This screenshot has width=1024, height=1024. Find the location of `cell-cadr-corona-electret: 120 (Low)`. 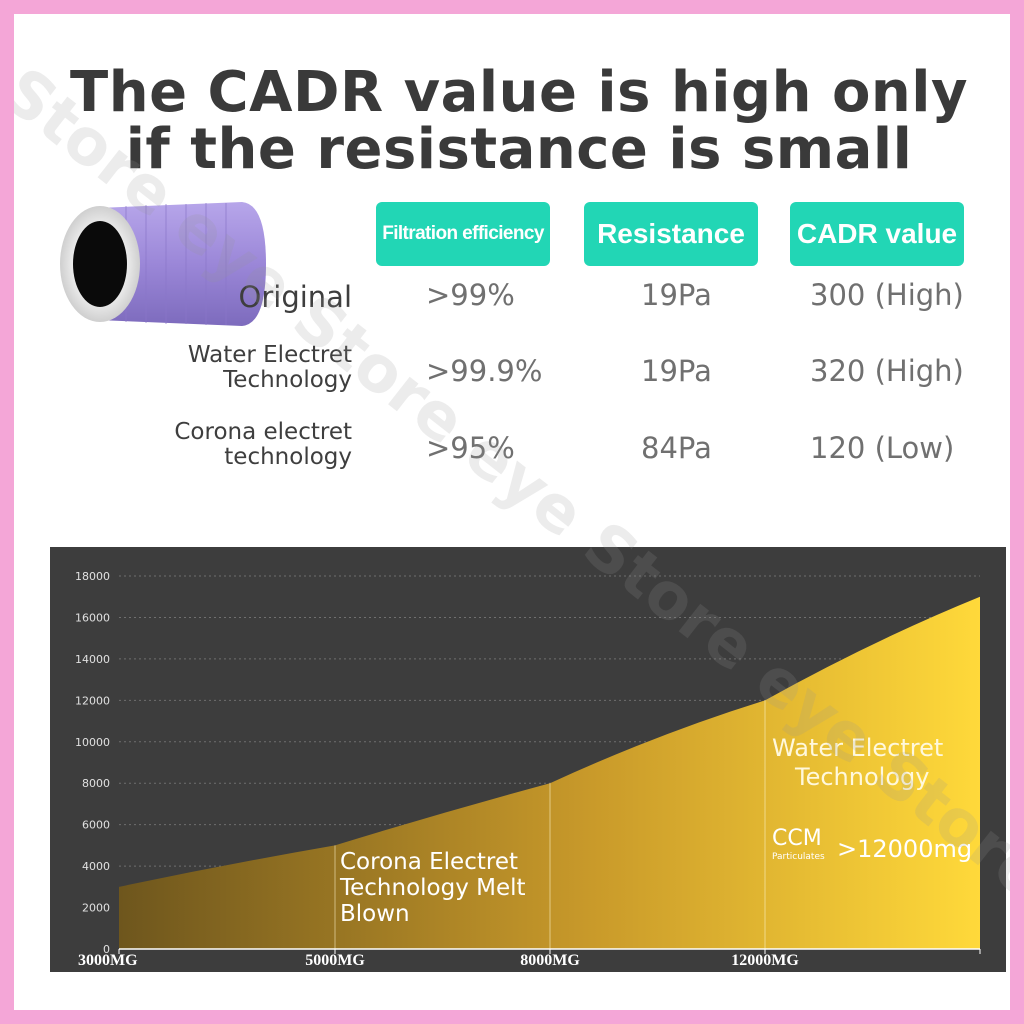

cell-cadr-corona-electret: 120 (Low) is located at coordinates (882, 448).